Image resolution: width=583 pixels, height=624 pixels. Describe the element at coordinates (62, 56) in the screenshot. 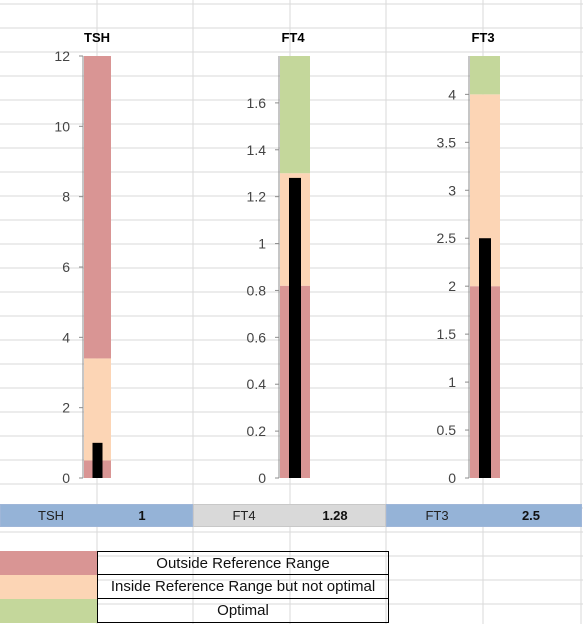

I see `y-tick-label: 12` at that location.